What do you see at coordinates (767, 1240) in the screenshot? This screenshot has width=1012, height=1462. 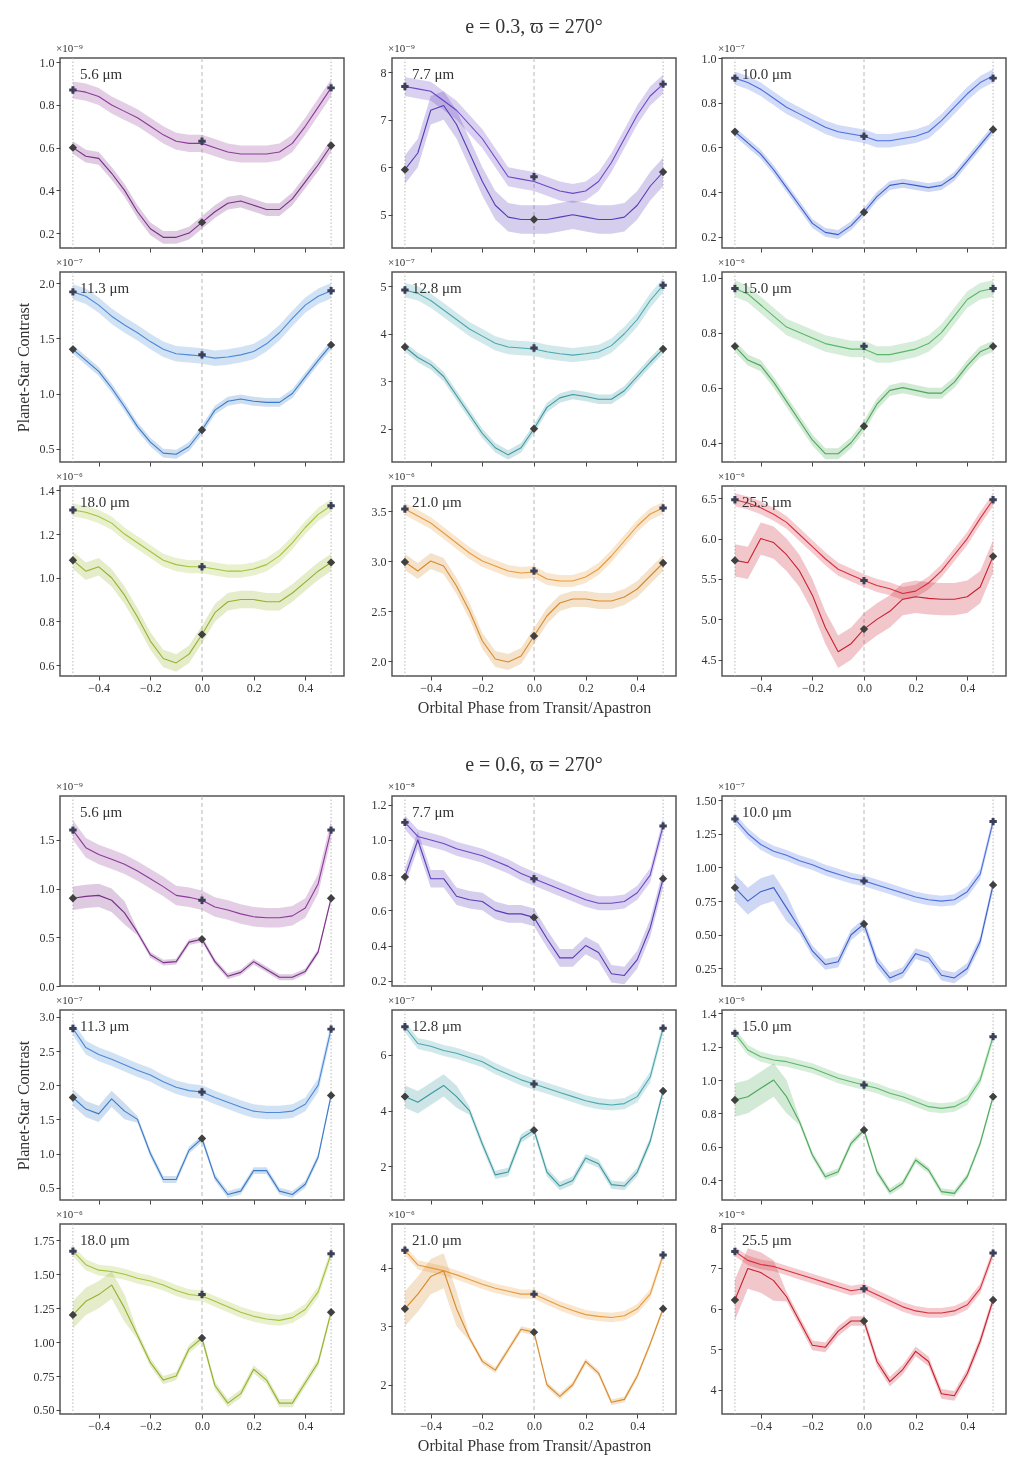 I see `annotation: 25.5 μm` at bounding box center [767, 1240].